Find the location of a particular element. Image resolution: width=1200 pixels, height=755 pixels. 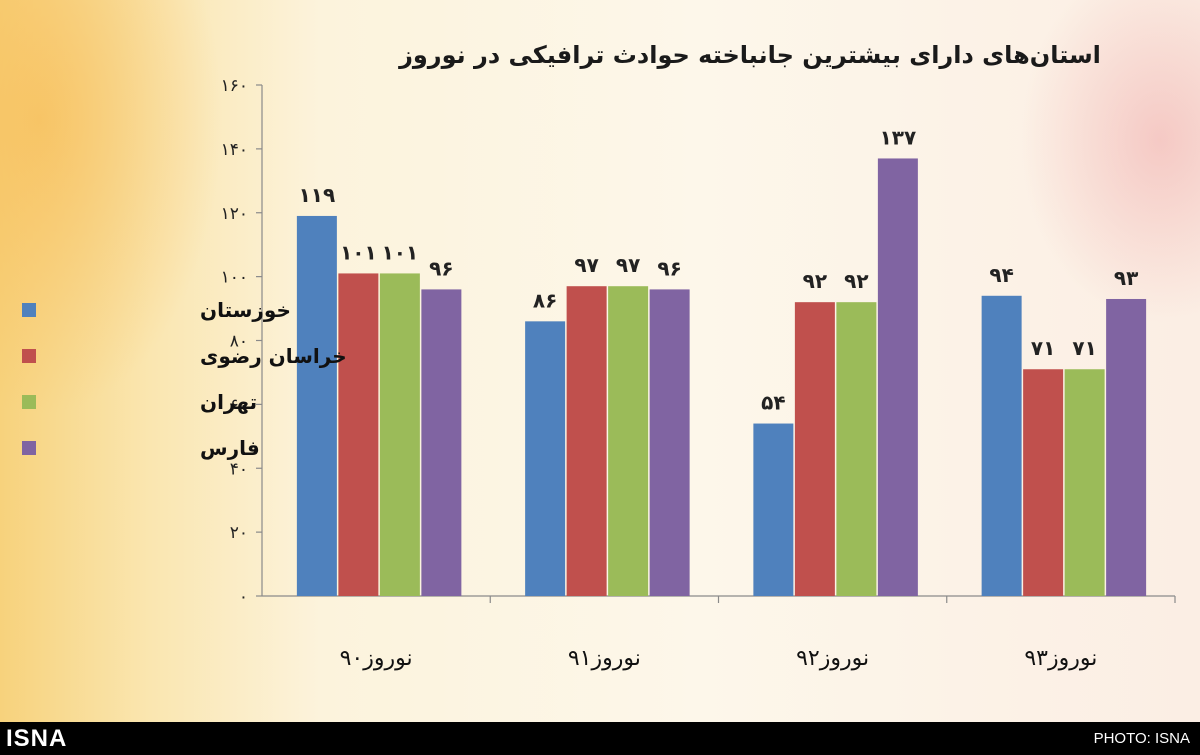

y-tick-label: ۴۰ is located at coordinates (239, 469).